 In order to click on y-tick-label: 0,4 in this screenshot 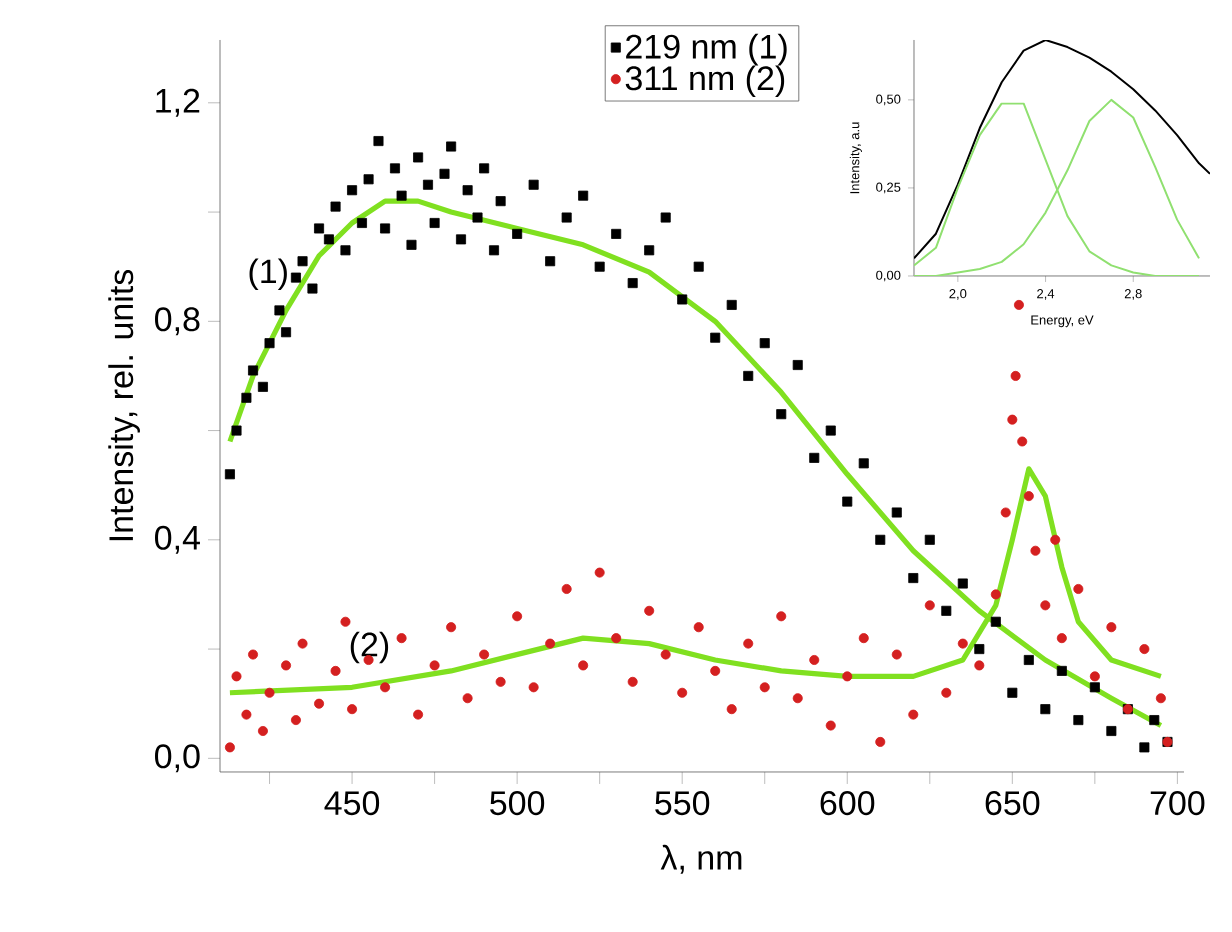, I will do `click(177, 539)`.